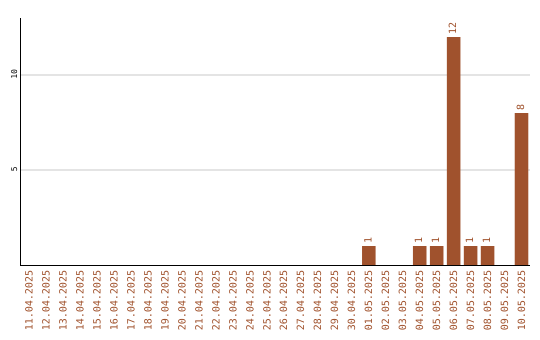 Image resolution: width=540 pixels, height=340 pixels. Describe the element at coordinates (14, 73) in the screenshot. I see `y-tick-label: 10` at that location.